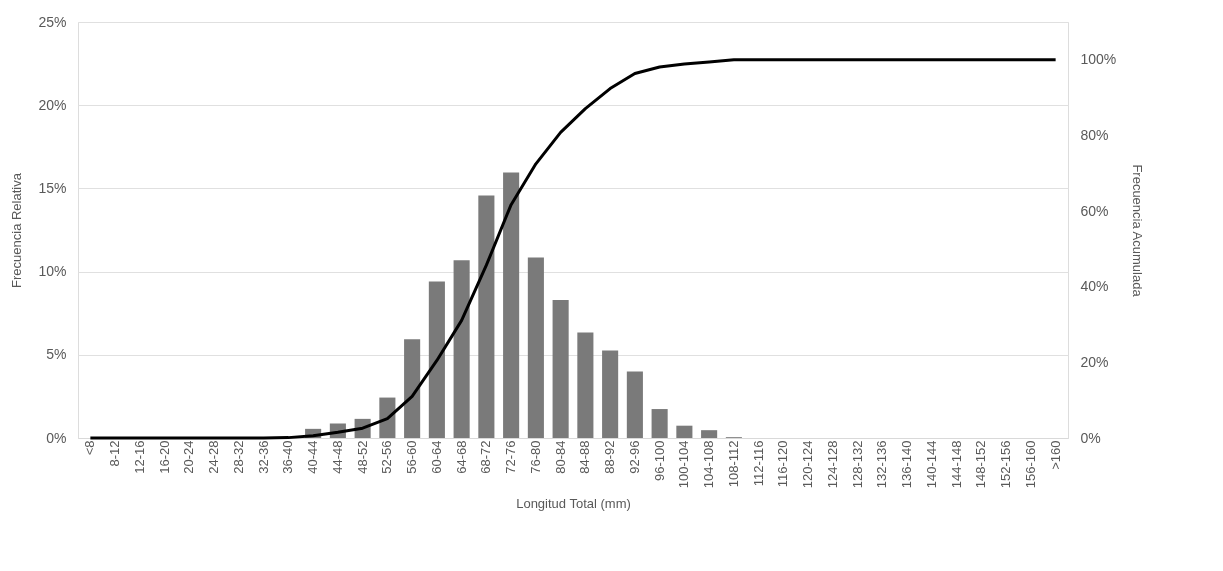  I want to click on x-tick-label: 68-72, so click(486, 457).